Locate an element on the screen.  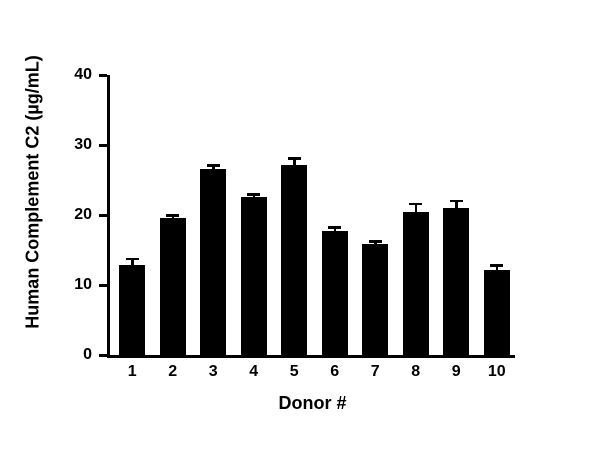
x-tick-label: 10 is located at coordinates (496, 371).